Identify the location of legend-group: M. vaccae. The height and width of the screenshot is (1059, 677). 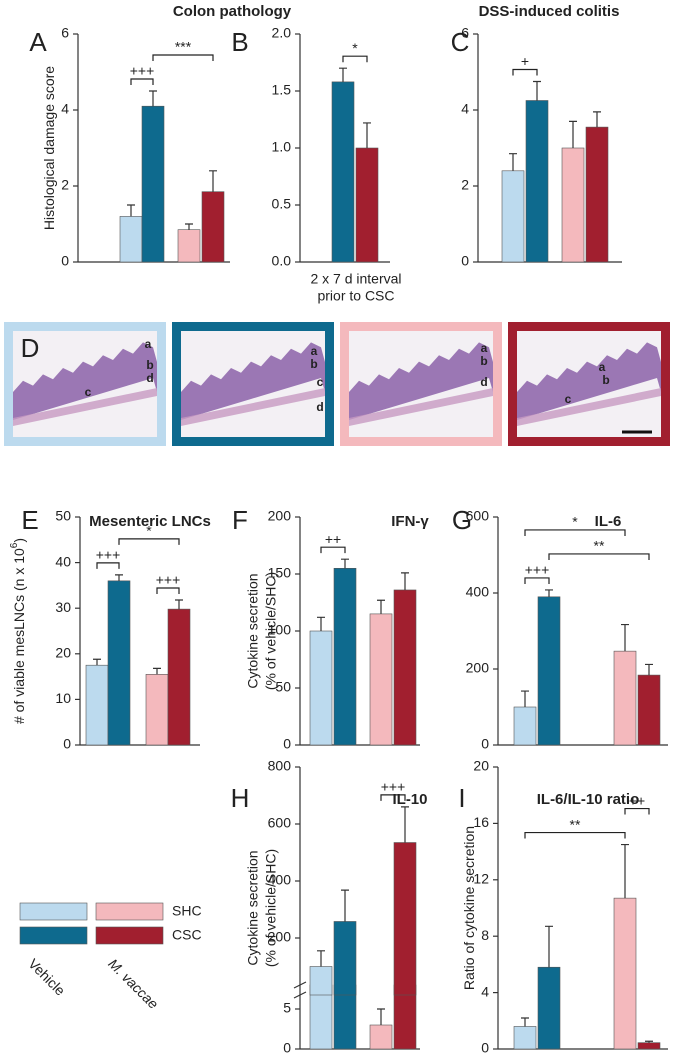
(133, 983).